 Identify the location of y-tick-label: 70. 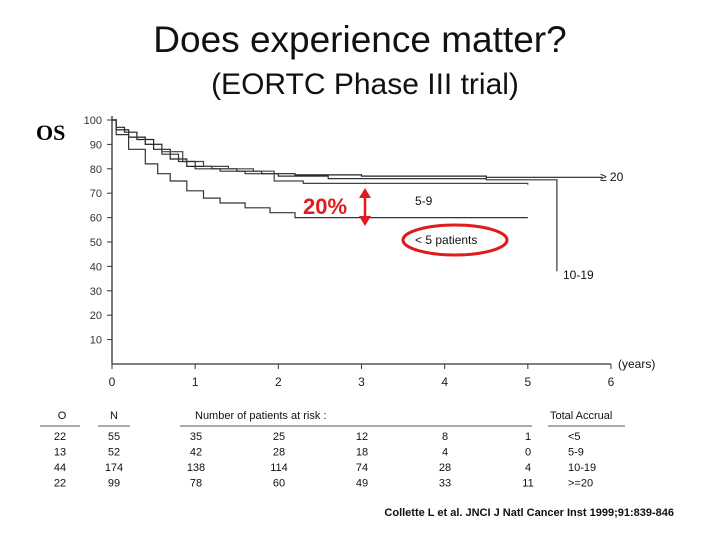
(96, 194).